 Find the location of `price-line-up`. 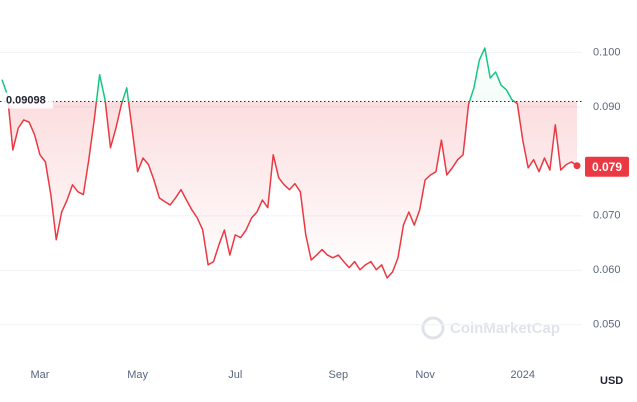

price-line-up is located at coordinates (258, 74).